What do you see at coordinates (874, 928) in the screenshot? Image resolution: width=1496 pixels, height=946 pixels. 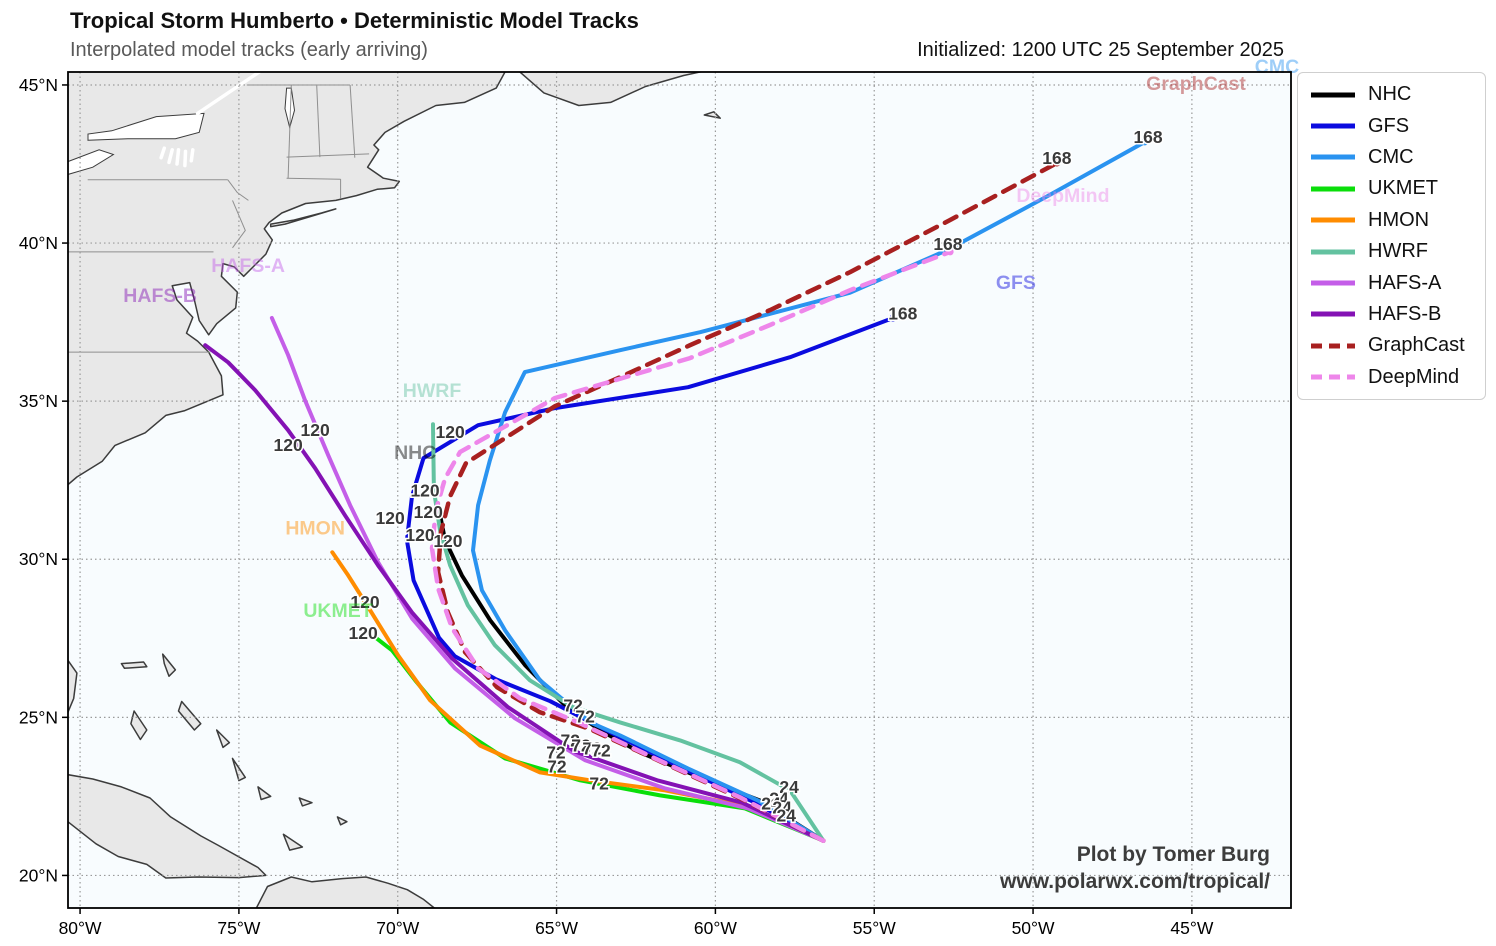 I see `x-tick-label: 55°W` at bounding box center [874, 928].